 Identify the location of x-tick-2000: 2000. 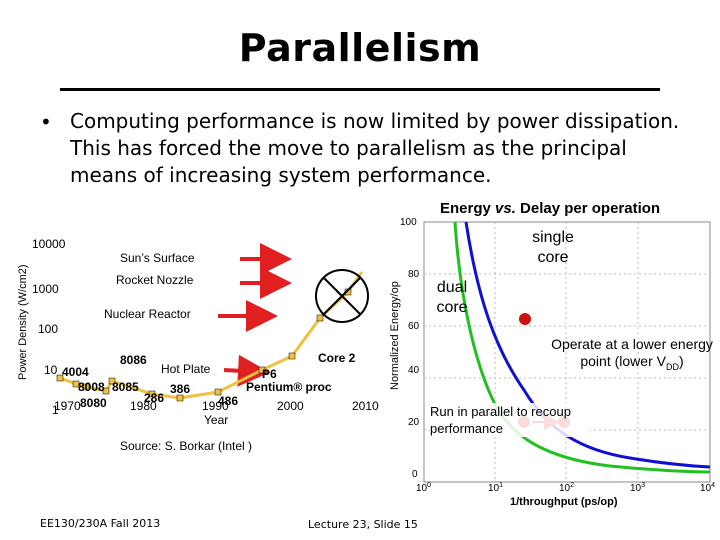
(290, 406).